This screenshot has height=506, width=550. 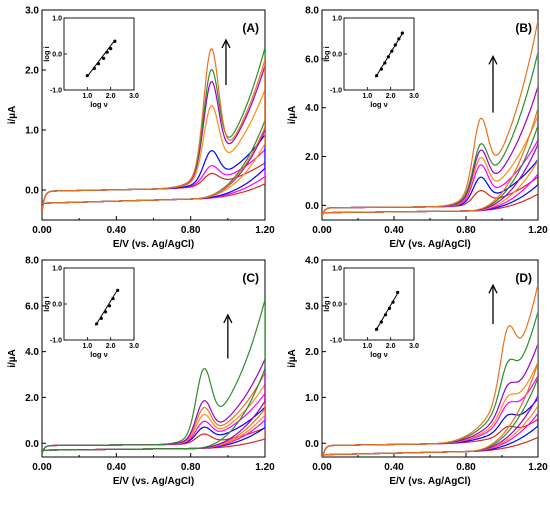 I want to click on y-tick-label: 1.0, so click(x=312, y=398).